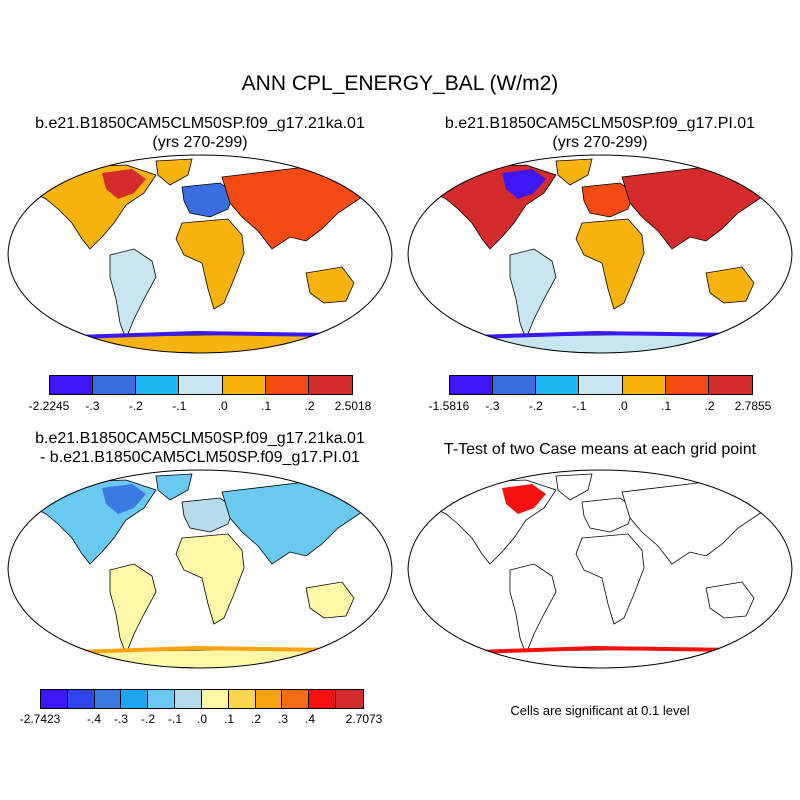 The height and width of the screenshot is (800, 800). I want to click on panel-title-case1-line2: (yrs 270-299), so click(200, 142).